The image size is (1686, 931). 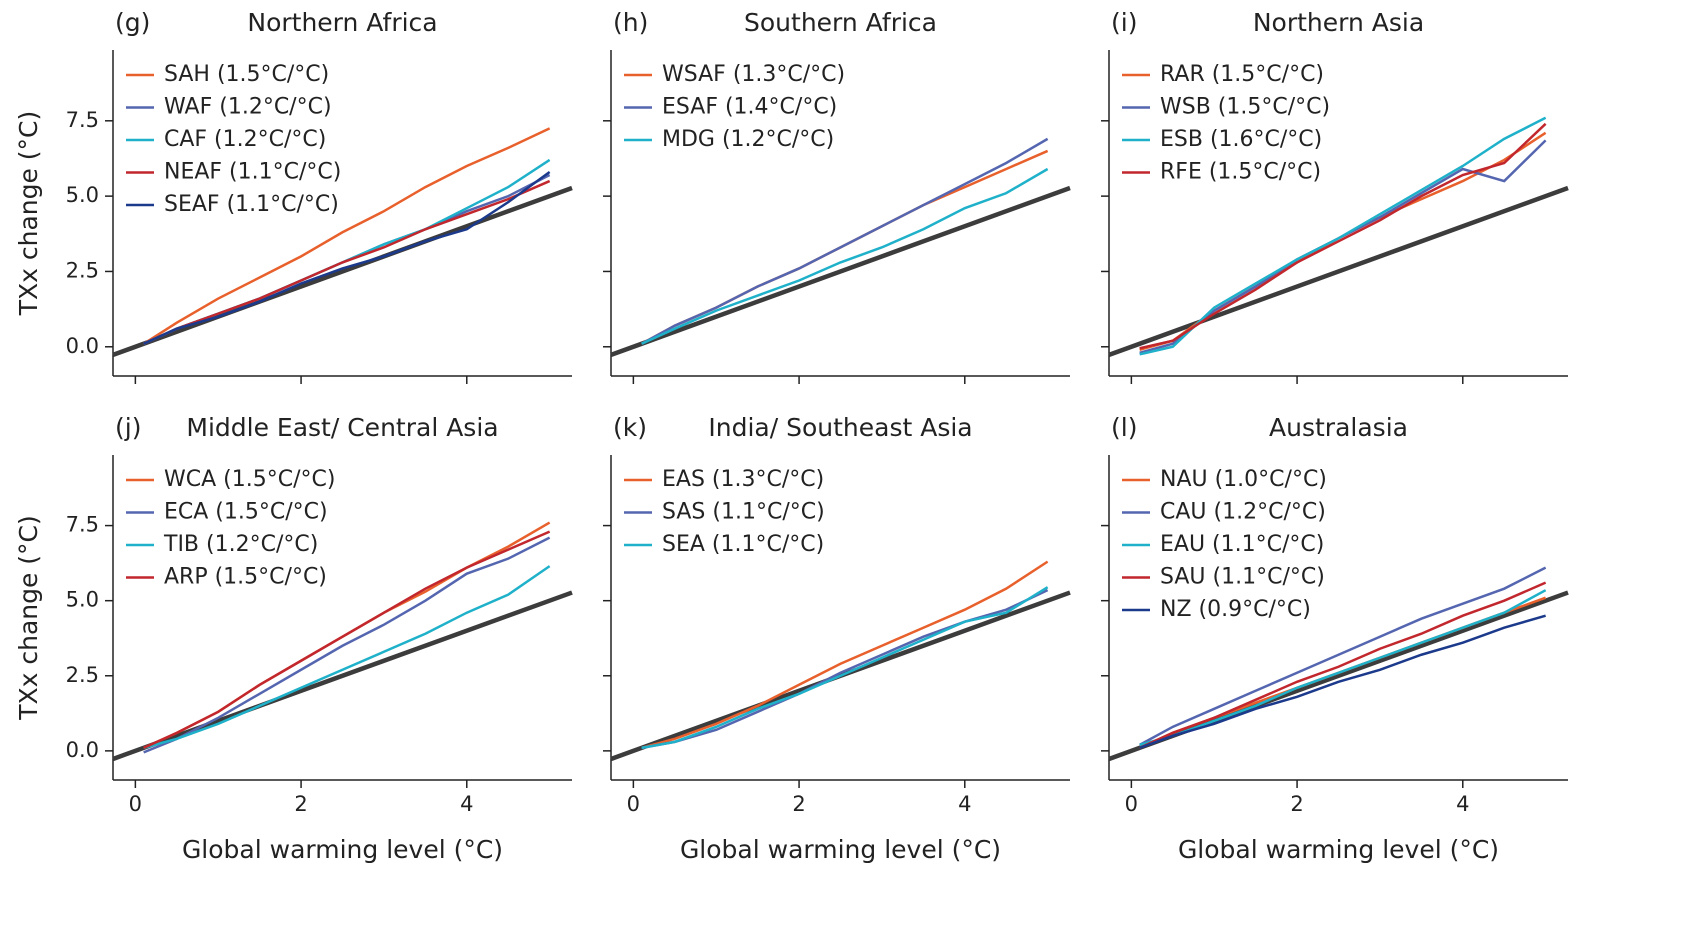 What do you see at coordinates (249, 479) in the screenshot?
I see `legend-label: WCA (1.5°C/°C)` at bounding box center [249, 479].